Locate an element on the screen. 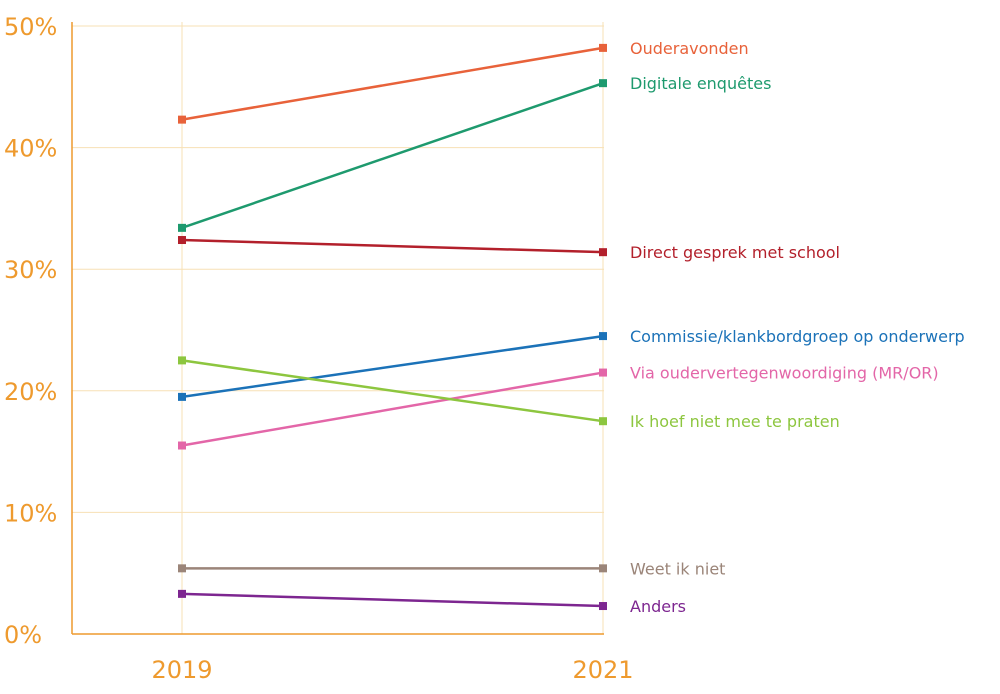 This screenshot has width=1000, height=694. series-label: Direct gesprek met school is located at coordinates (735, 252).